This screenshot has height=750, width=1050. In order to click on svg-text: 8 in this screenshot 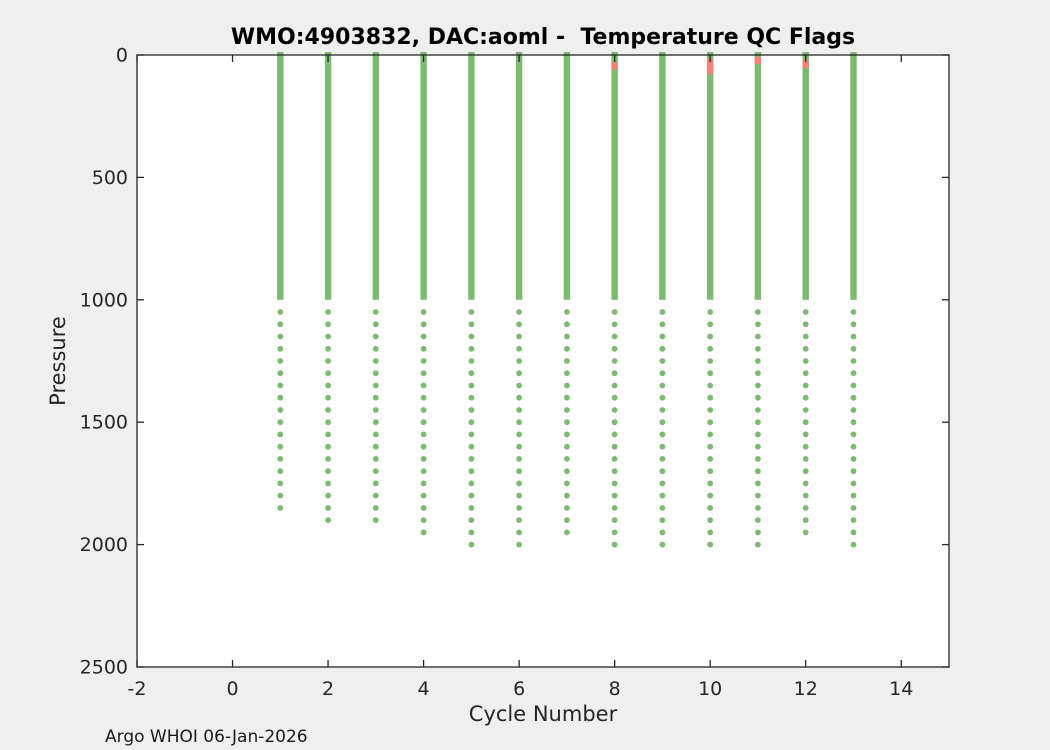, I will do `click(615, 689)`.